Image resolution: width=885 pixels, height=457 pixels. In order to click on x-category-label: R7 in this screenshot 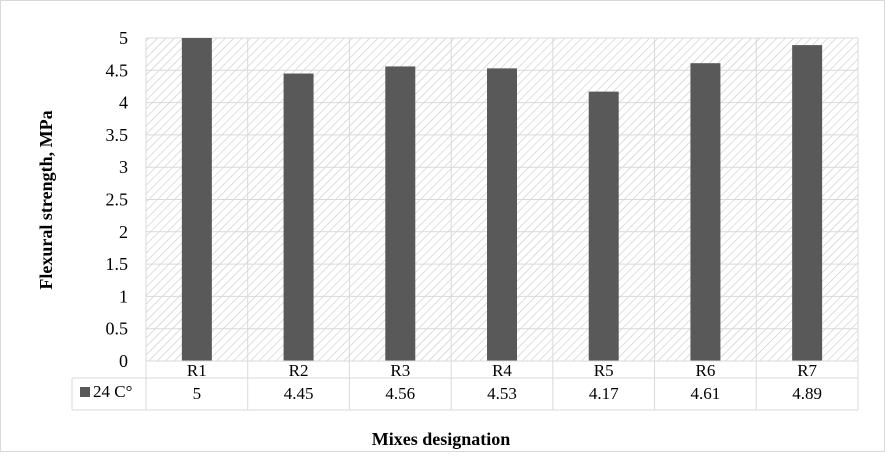, I will do `click(807, 370)`.